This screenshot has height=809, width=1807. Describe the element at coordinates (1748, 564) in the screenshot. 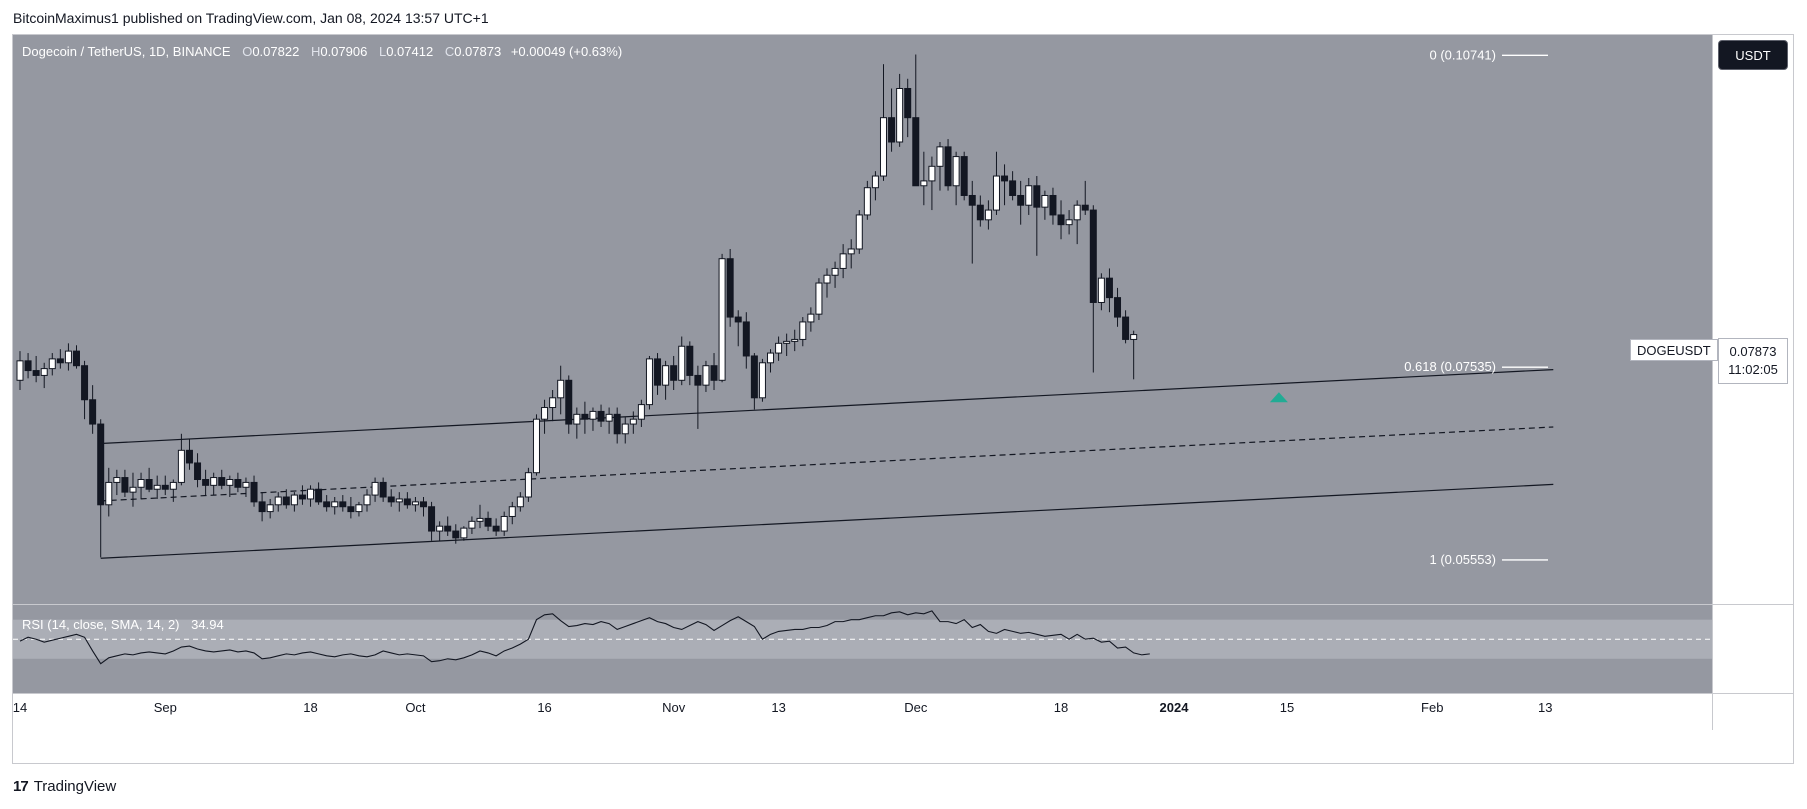

I see `price-axis-tick: 0.05500` at that location.